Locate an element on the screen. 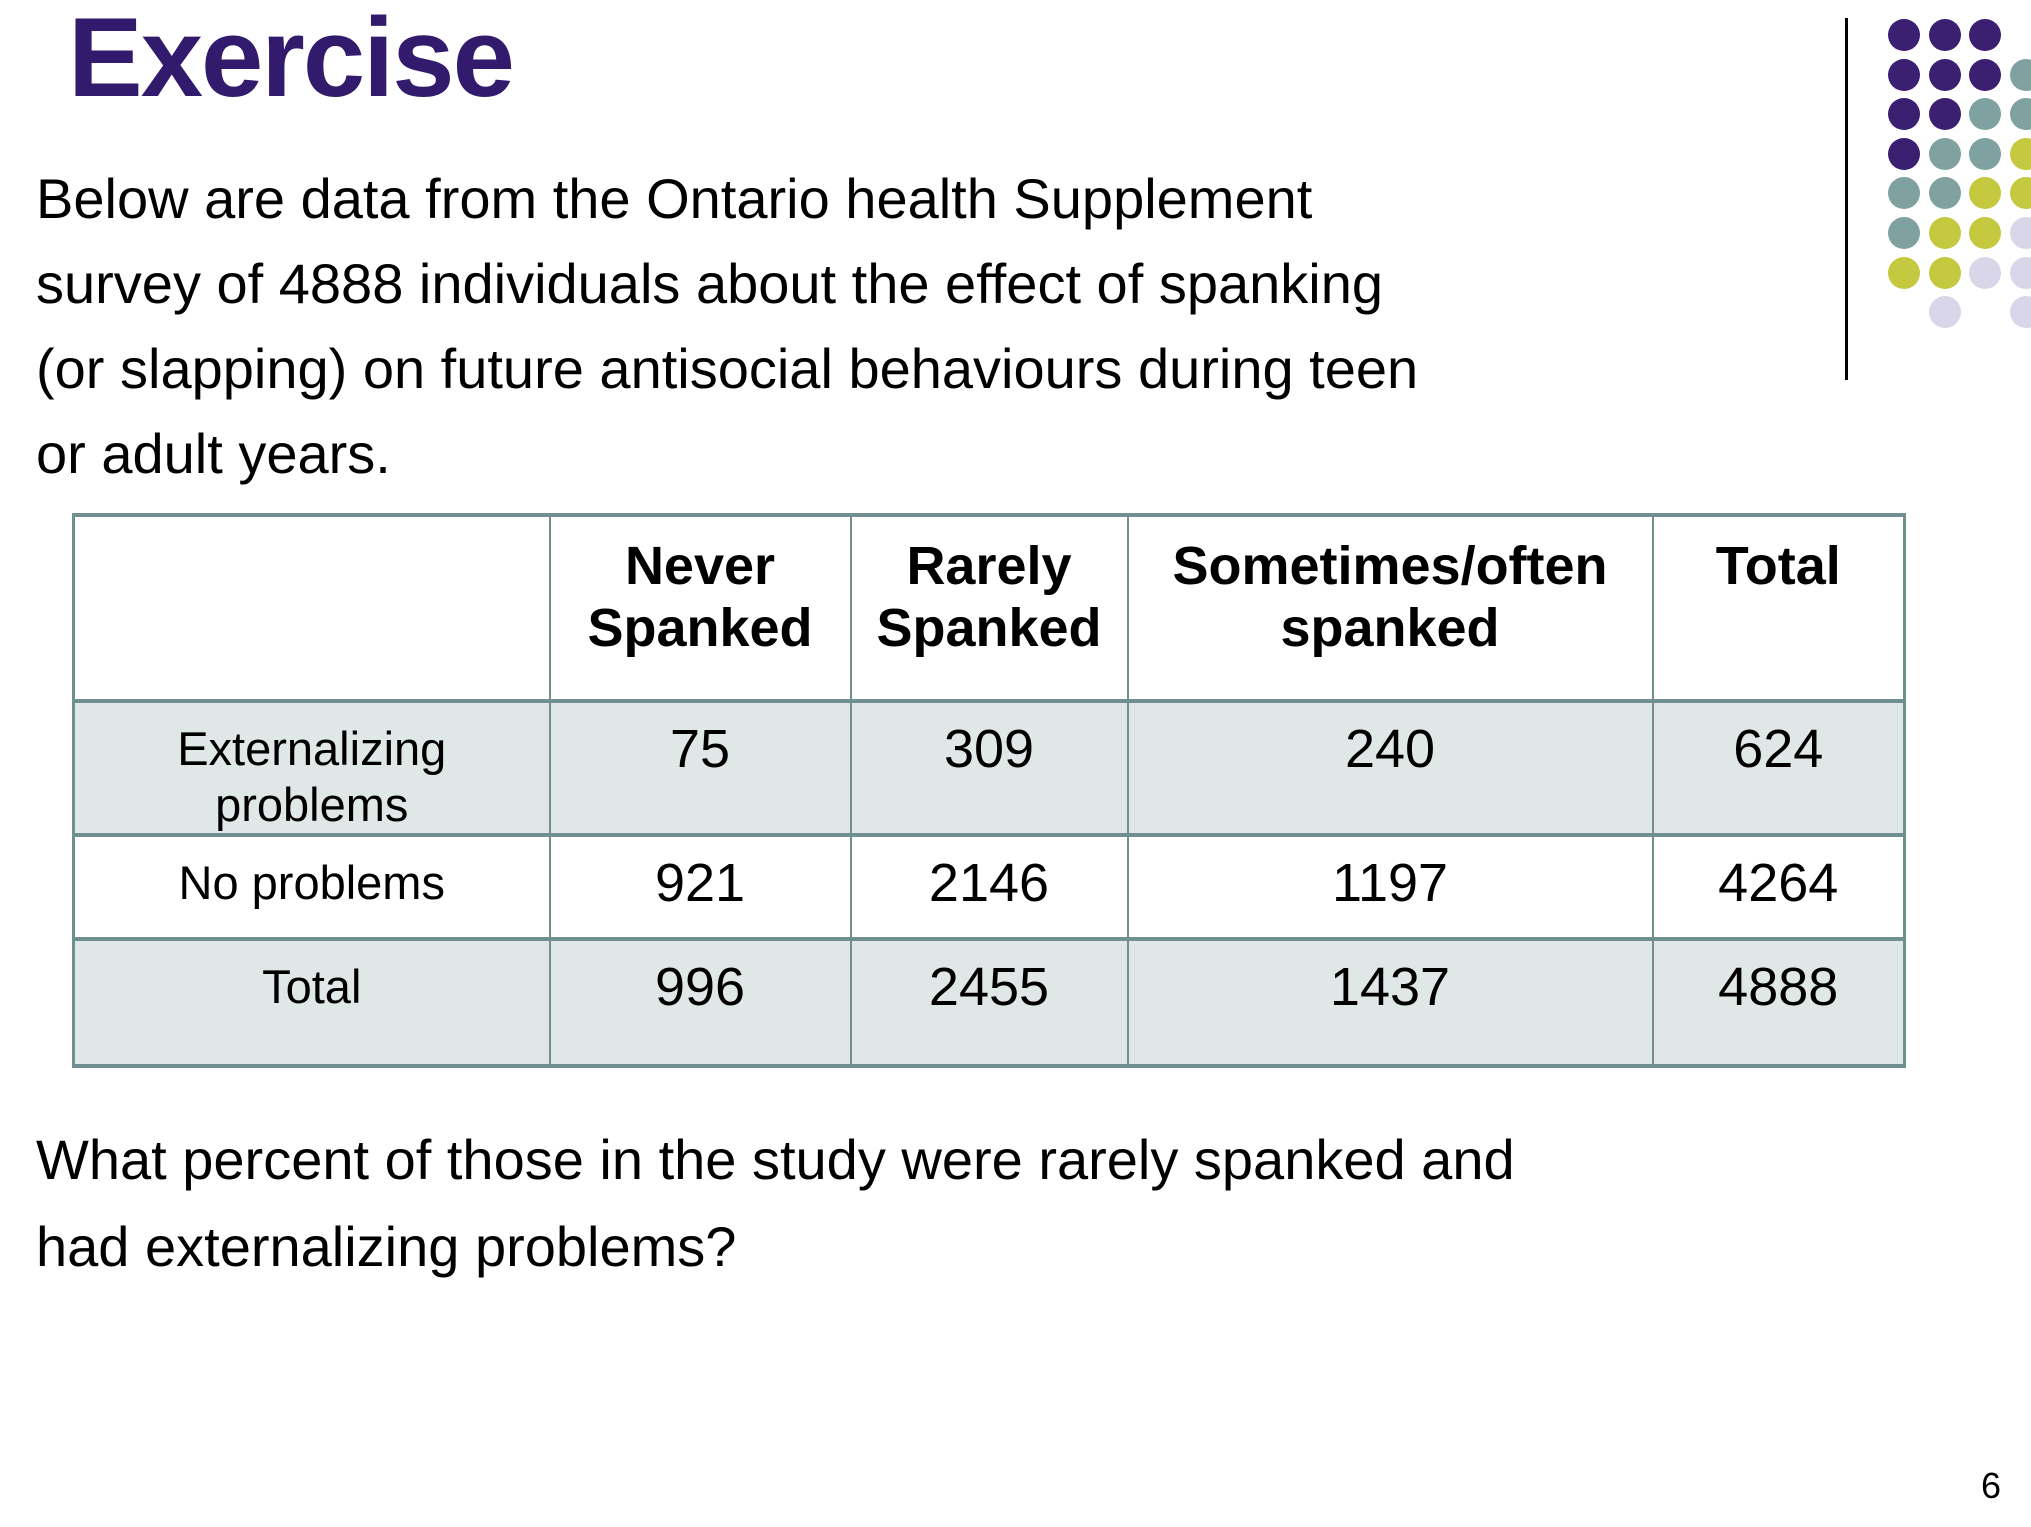  row-label: Total is located at coordinates (311, 1002).